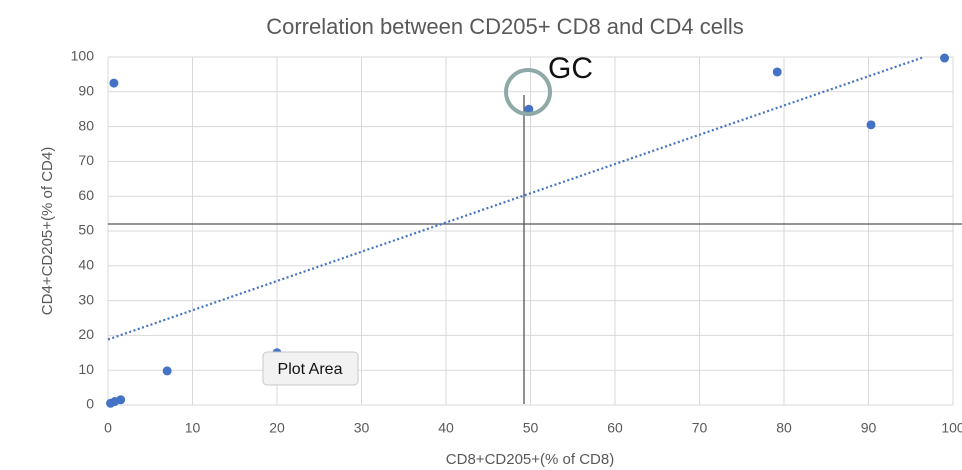  Describe the element at coordinates (86, 369) in the screenshot. I see `y-tick-label: 10` at that location.